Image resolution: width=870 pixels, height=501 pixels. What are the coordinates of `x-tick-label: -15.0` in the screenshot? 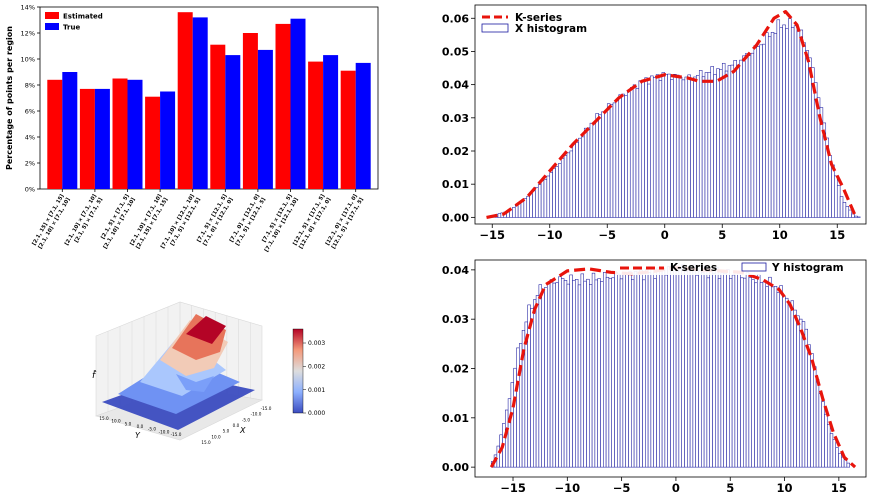 It's located at (266, 408).